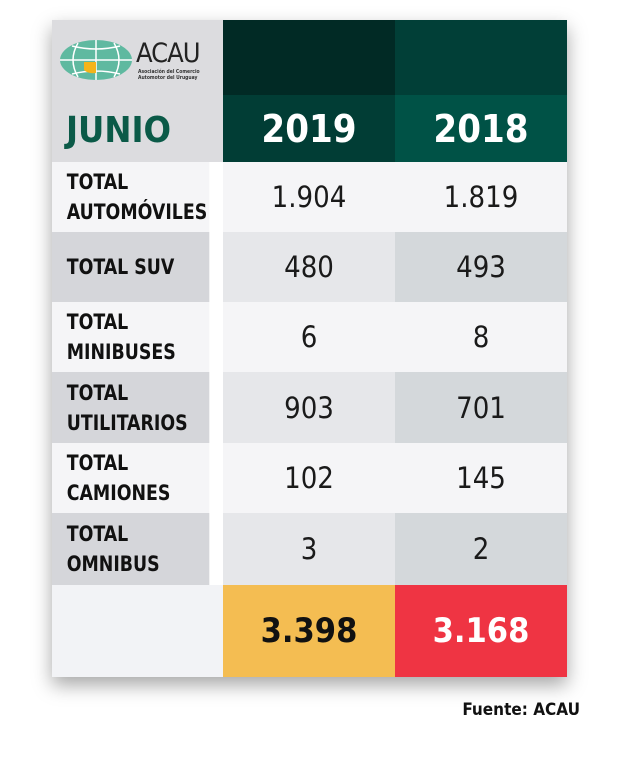 This screenshot has width=640, height=772. What do you see at coordinates (309, 267) in the screenshot?
I see `value-2019: 480` at bounding box center [309, 267].